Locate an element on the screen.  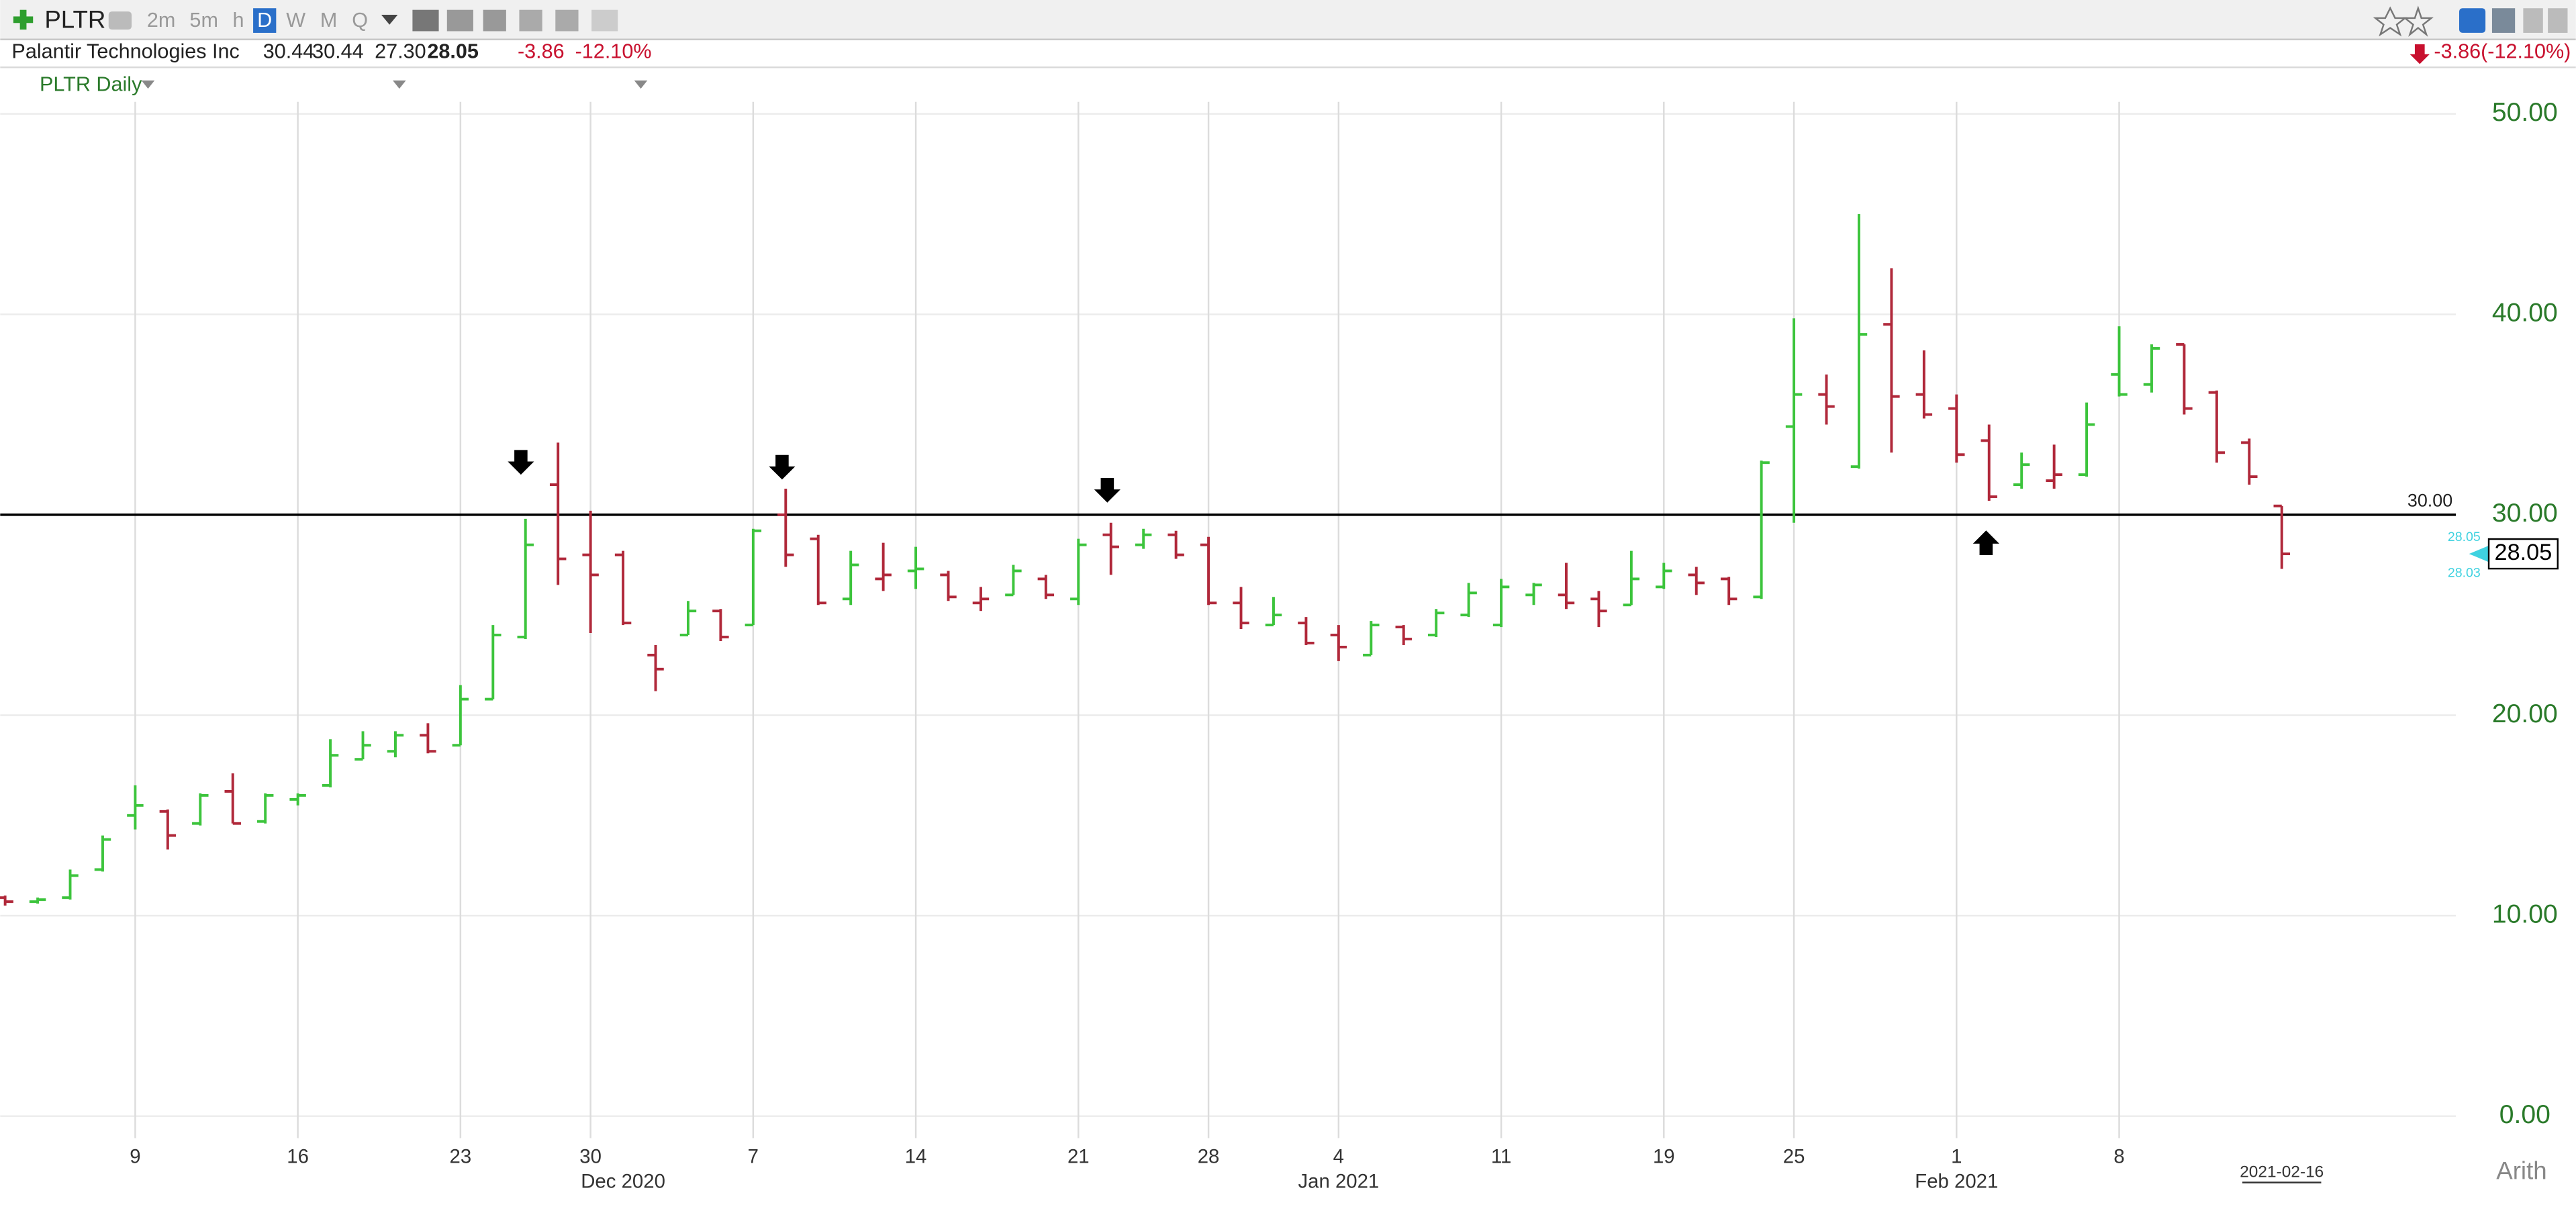
interval-button: M is located at coordinates (328, 20).